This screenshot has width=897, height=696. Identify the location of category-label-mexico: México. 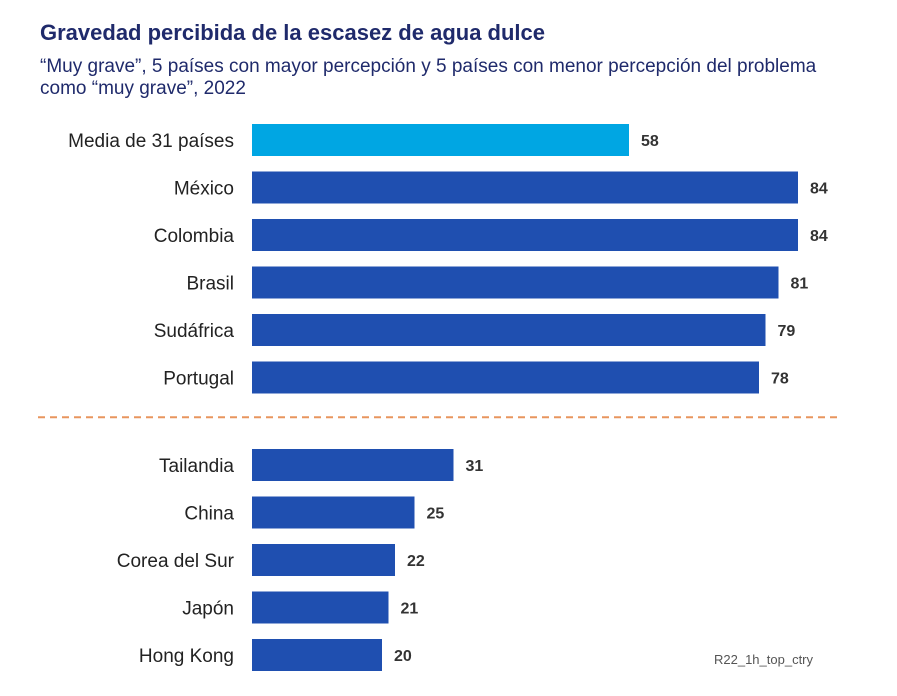
(204, 189).